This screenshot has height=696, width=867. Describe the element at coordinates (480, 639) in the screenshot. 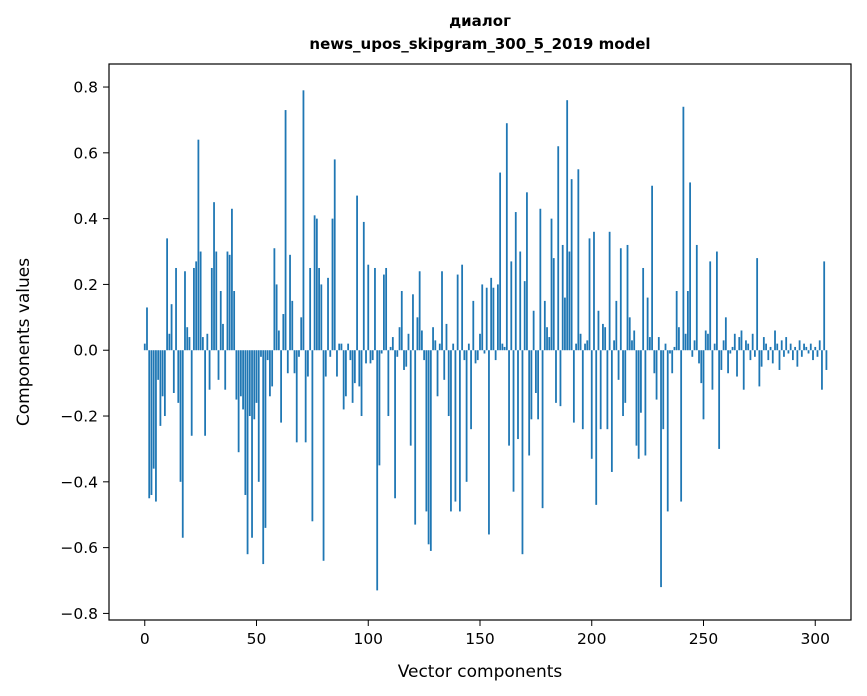

I see `x-tick-label: 150` at that location.